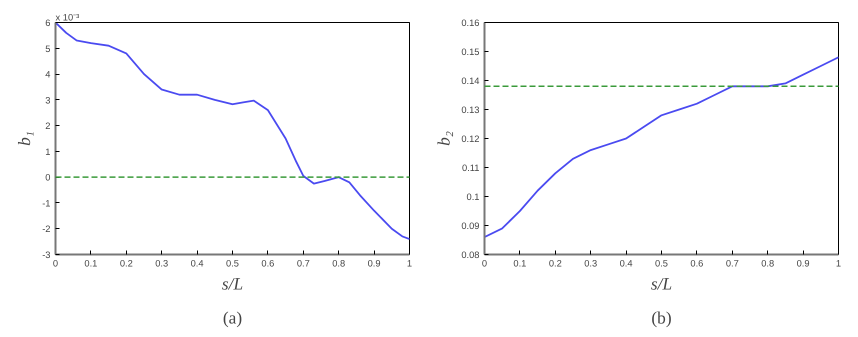 Image resolution: width=858 pixels, height=337 pixels. Describe the element at coordinates (46, 203) in the screenshot. I see `y-tick-label: -1` at that location.